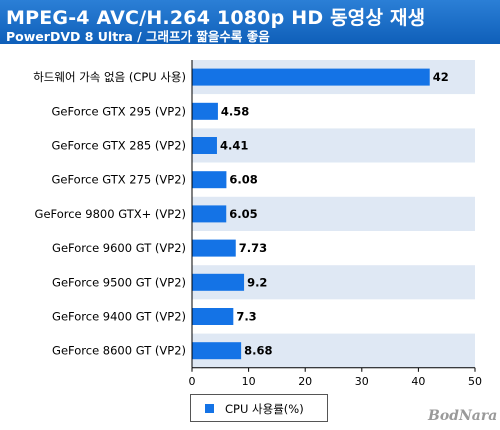 The width and height of the screenshot is (500, 430). I want to click on x-tick-label: 40, so click(418, 381).